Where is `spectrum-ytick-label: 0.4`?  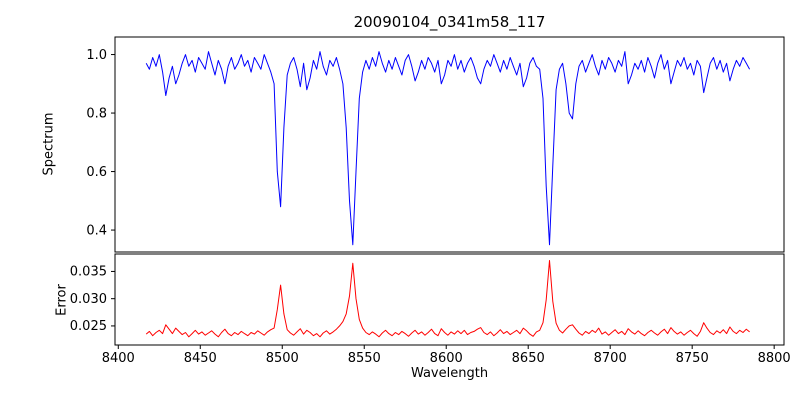 spectrum-ytick-label: 0.4 is located at coordinates (96, 230).